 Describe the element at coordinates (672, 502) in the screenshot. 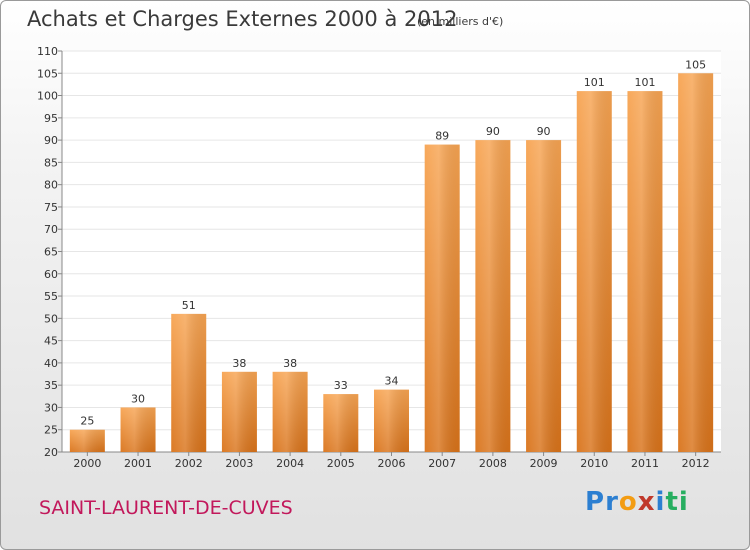

I see `logo-letter: t` at that location.